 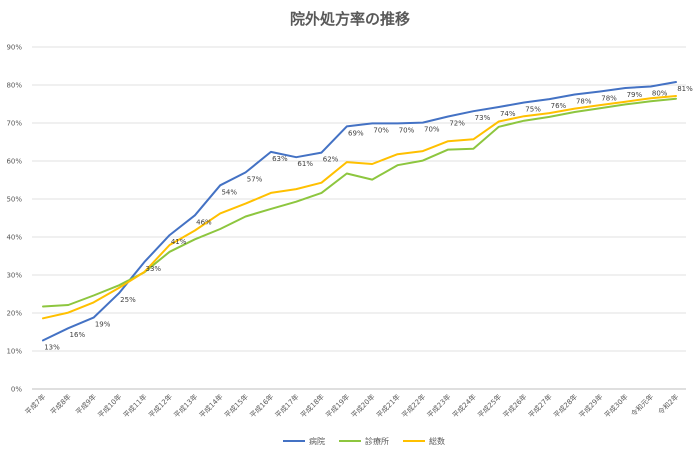 What do you see at coordinates (457, 124) in the screenshot?
I see `data-label: 72%` at bounding box center [457, 124].